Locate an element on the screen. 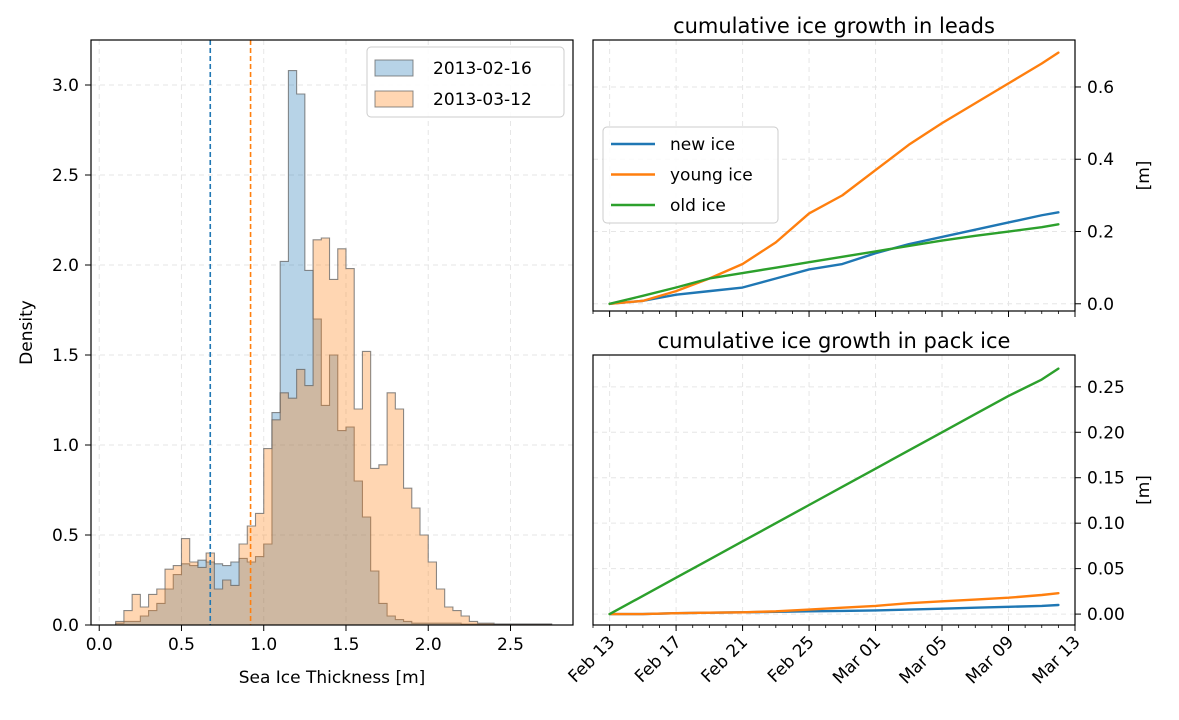 The height and width of the screenshot is (720, 1179). leads-legend-label-2: young ice is located at coordinates (711, 176).